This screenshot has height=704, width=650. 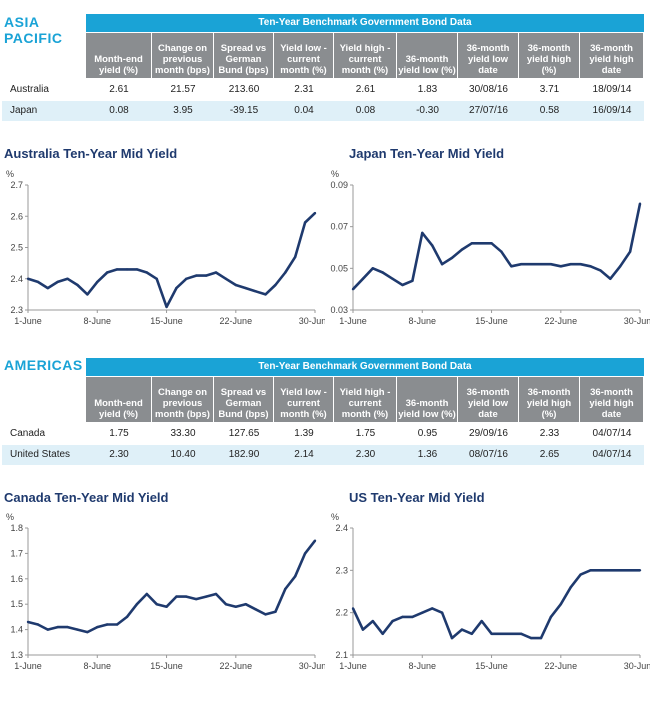 I want to click on column-header: 36-month yield high date, so click(x=611, y=55).